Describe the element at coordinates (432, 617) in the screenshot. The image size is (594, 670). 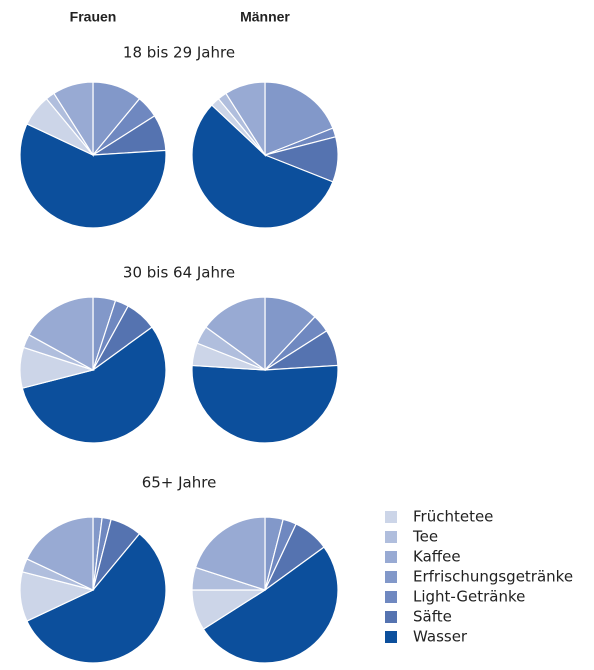
I see `legend-label: Säfte` at that location.